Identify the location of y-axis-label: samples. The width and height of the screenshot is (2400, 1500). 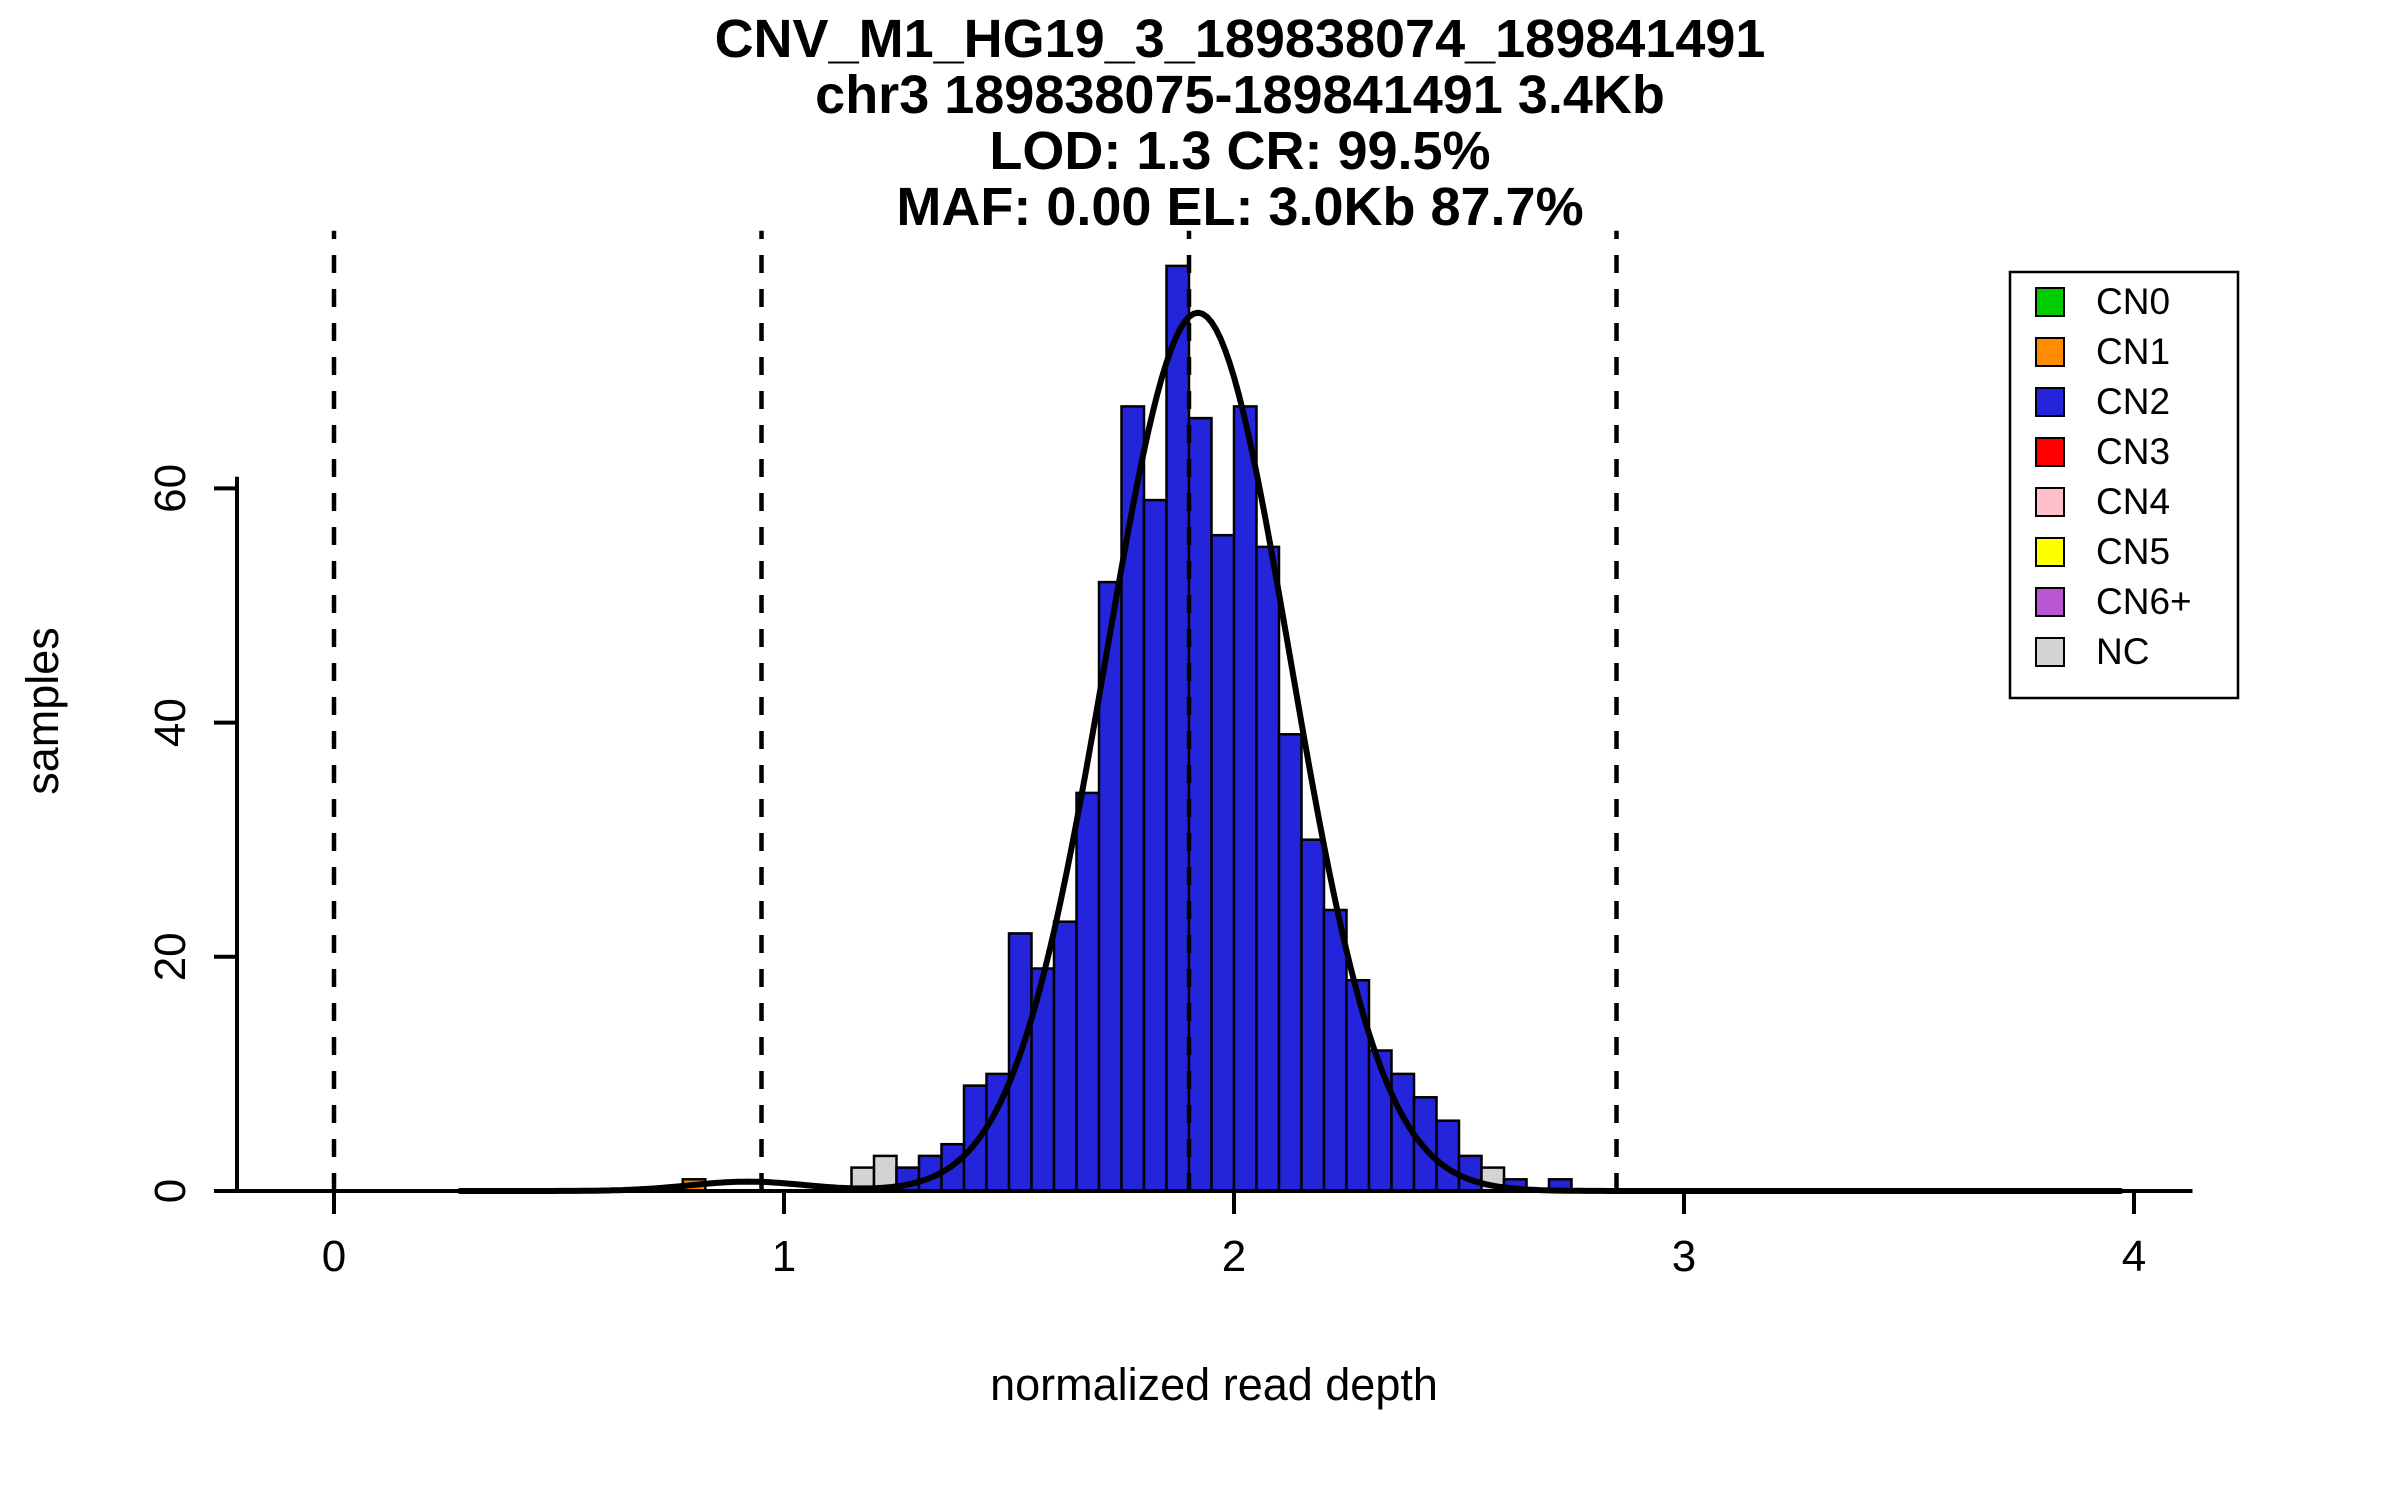
(42, 711).